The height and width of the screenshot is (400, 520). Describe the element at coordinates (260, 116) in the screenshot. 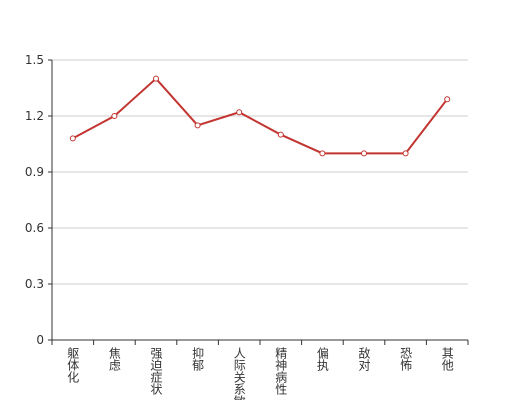

I see `line` at that location.